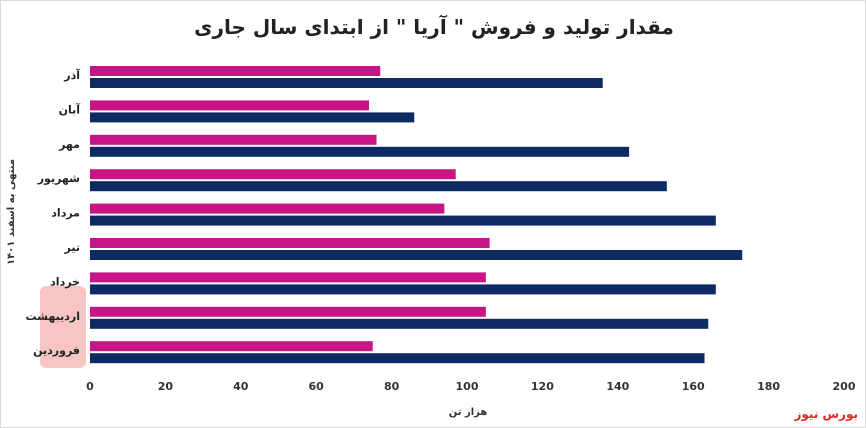 The height and width of the screenshot is (428, 866). Describe the element at coordinates (467, 386) in the screenshot. I see `x-tick-label: 100` at that location.